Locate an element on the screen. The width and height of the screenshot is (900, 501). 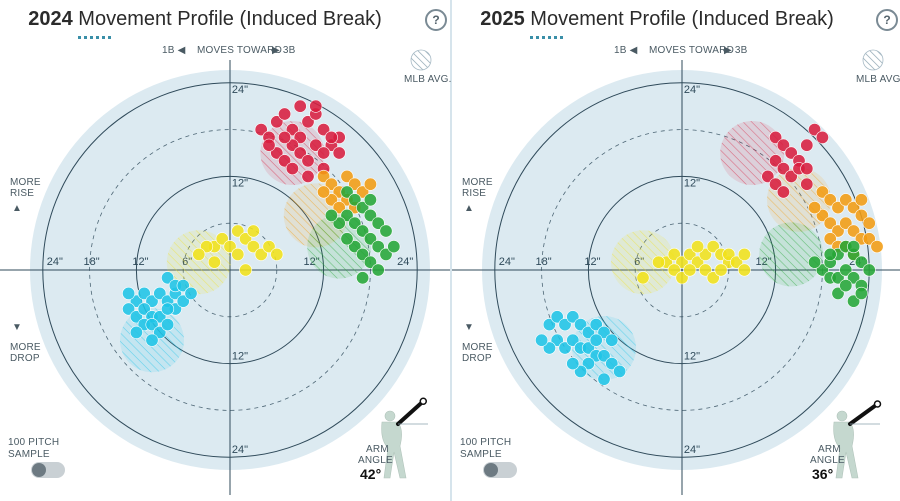
mlb-avg-legend-icon is located at coordinates (873, 60).